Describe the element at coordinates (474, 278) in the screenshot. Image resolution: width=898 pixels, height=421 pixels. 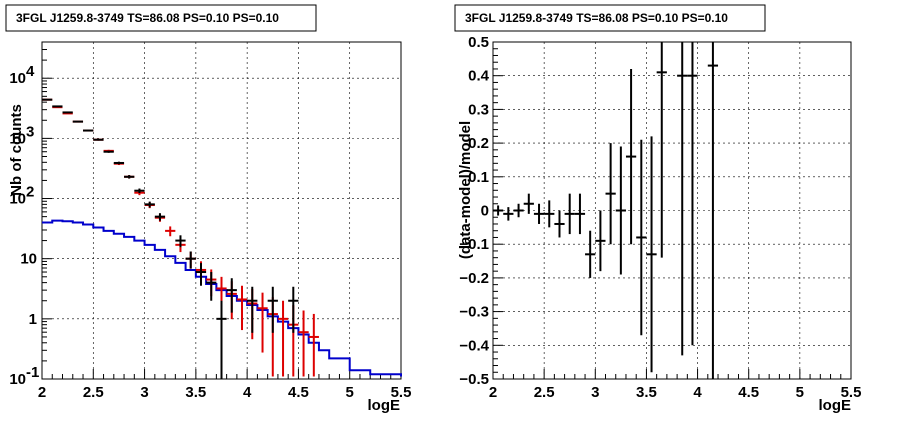
I see `y-tick-label: −0.2` at that location.